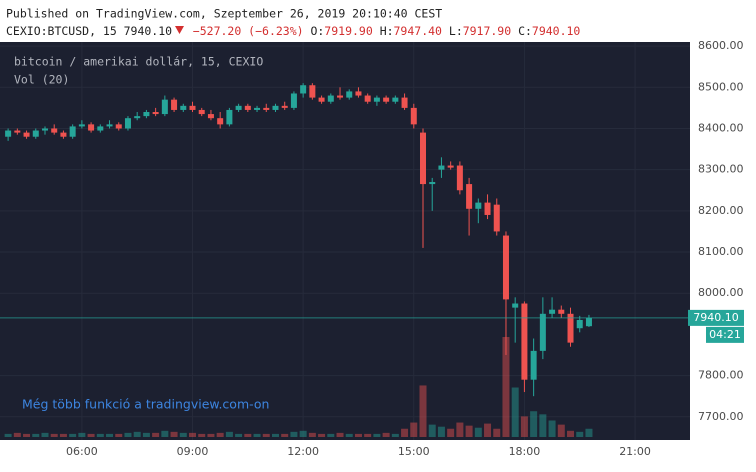 The height and width of the screenshot is (472, 756). Describe the element at coordinates (61, 31) in the screenshot. I see `symbol: CEXIO:BTCUSD, 15` at that location.